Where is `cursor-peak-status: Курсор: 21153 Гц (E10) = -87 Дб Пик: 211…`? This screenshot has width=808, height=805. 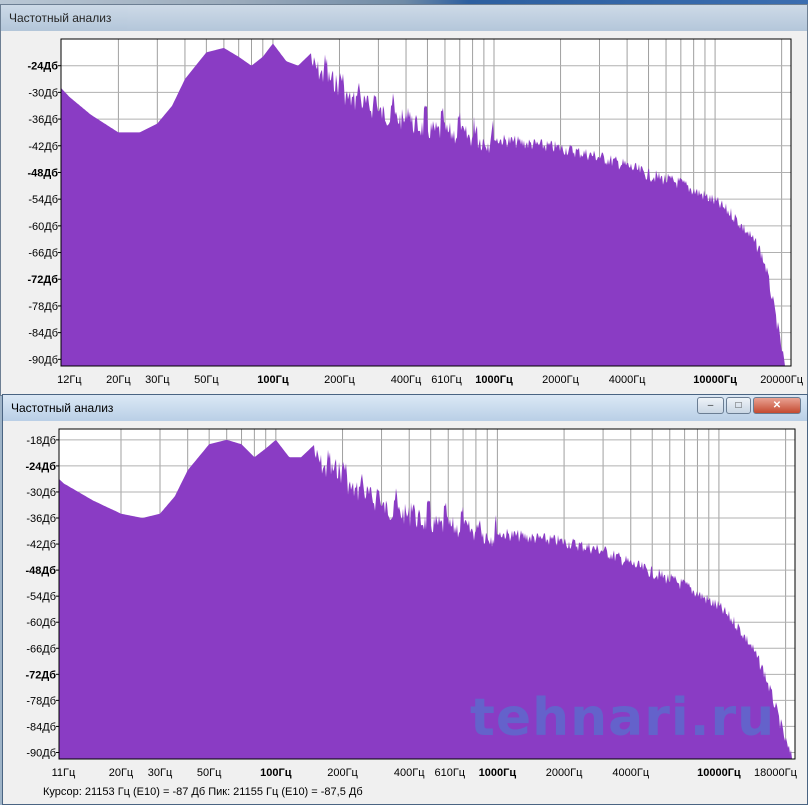 cursor-peak-status: Курсор: 21153 Гц (E10) = -87 Дб Пик: 211… is located at coordinates (203, 792).